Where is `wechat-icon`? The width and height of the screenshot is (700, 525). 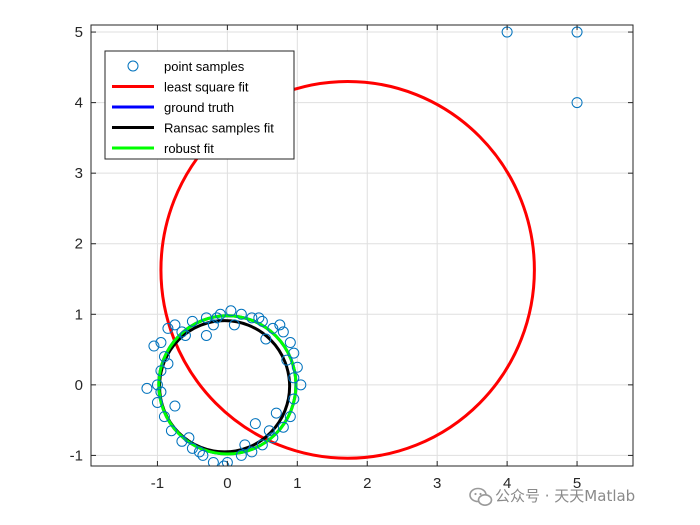 wechat-icon is located at coordinates (481, 496).